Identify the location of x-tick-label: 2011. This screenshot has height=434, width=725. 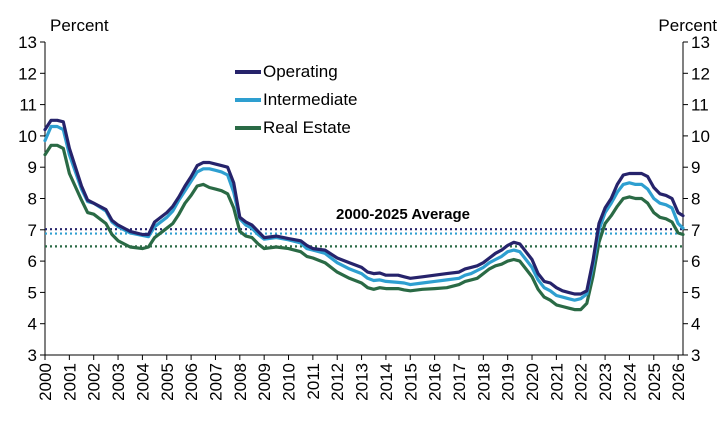
(313, 381).